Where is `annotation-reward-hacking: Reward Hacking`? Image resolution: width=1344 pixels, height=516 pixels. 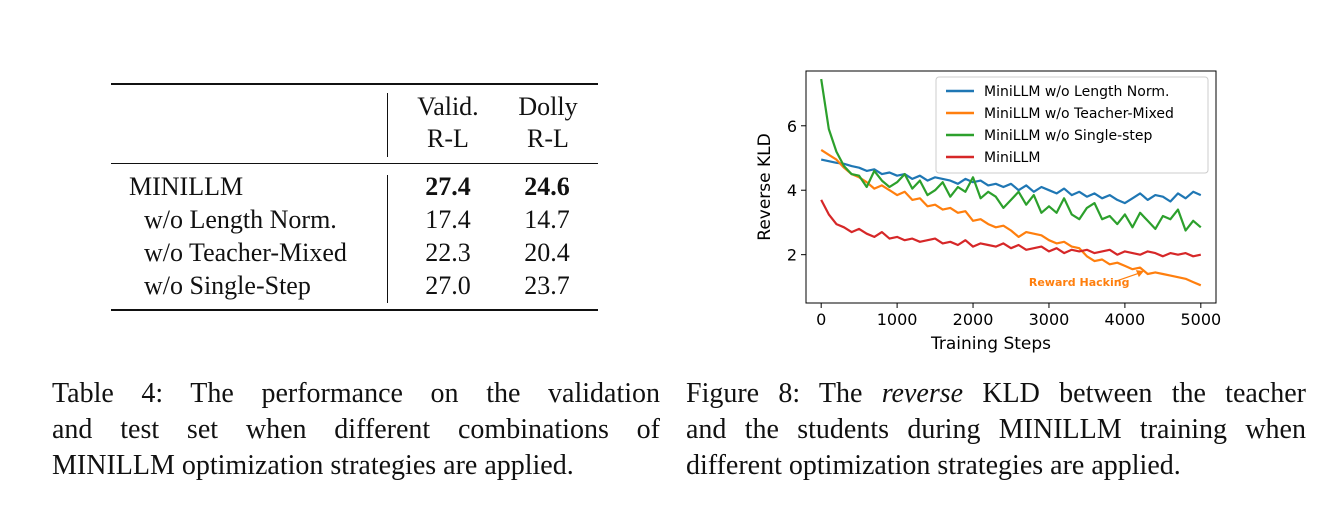
annotation-reward-hacking: Reward Hacking is located at coordinates (1079, 282).